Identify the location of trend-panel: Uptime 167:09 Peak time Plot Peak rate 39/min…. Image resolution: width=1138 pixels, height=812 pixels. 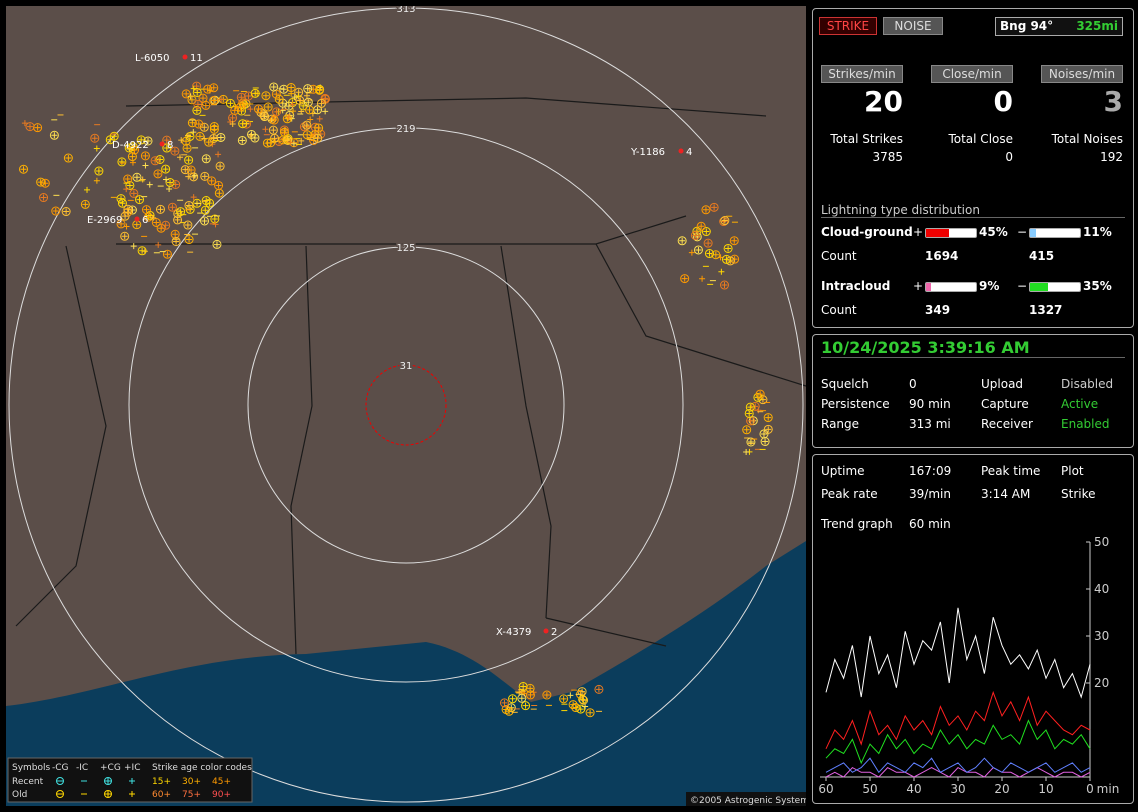
(973, 629).